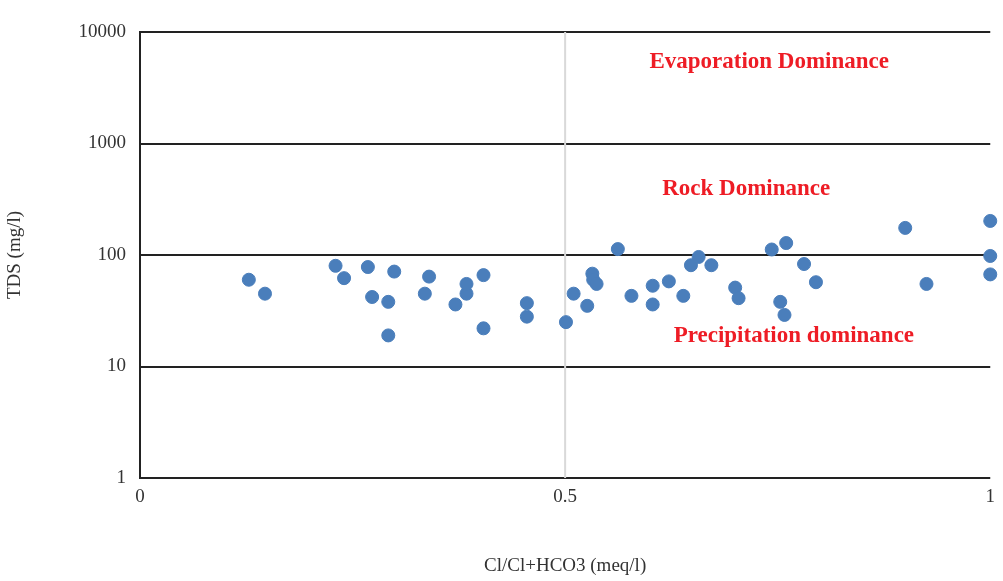  Describe the element at coordinates (111, 253) in the screenshot. I see `y-tick-label: 100` at that location.